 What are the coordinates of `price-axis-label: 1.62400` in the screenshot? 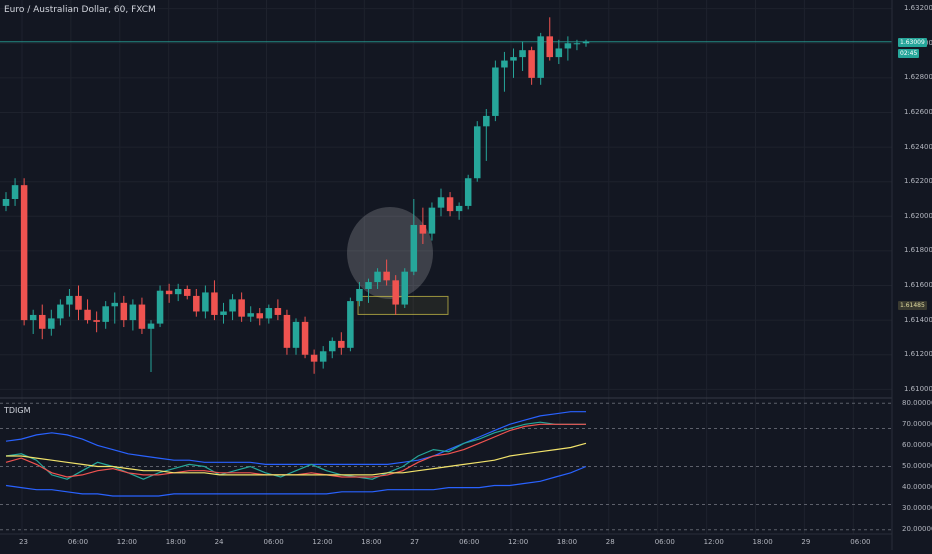 It's located at (918, 146).